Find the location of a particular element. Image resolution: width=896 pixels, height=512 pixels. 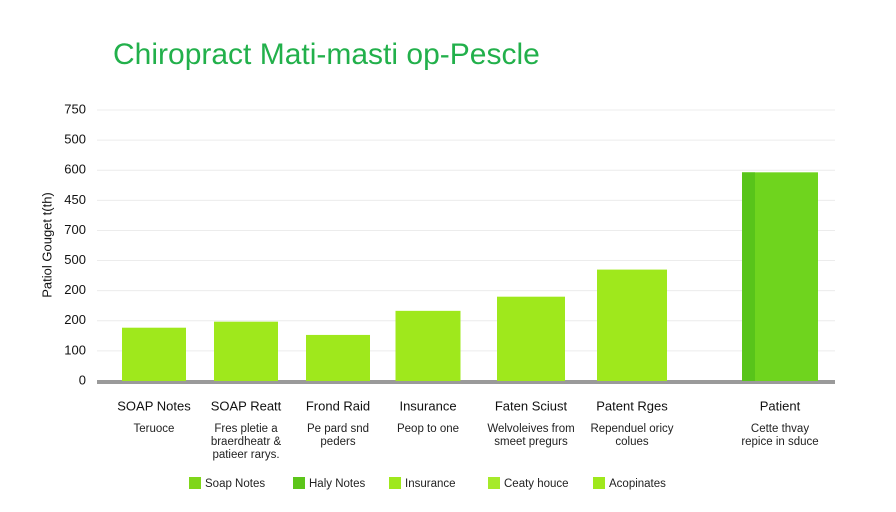

x-tick-label: SOAP Reatt is located at coordinates (246, 405).